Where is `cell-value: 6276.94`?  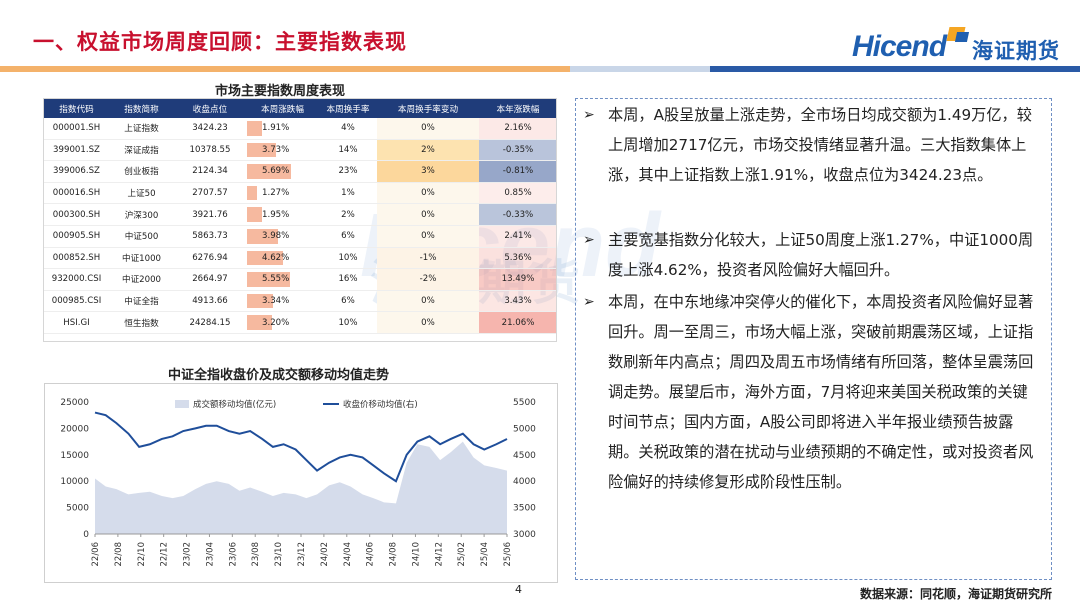
cell-value: 6276.94 is located at coordinates (210, 257).